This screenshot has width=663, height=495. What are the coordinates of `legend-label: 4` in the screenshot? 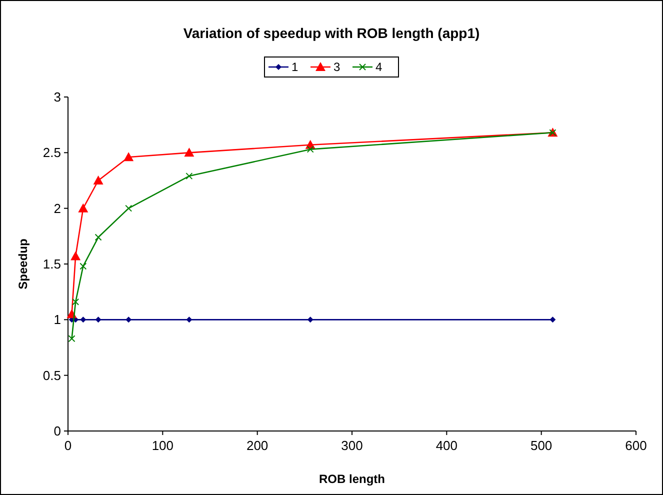 It's located at (379, 67).